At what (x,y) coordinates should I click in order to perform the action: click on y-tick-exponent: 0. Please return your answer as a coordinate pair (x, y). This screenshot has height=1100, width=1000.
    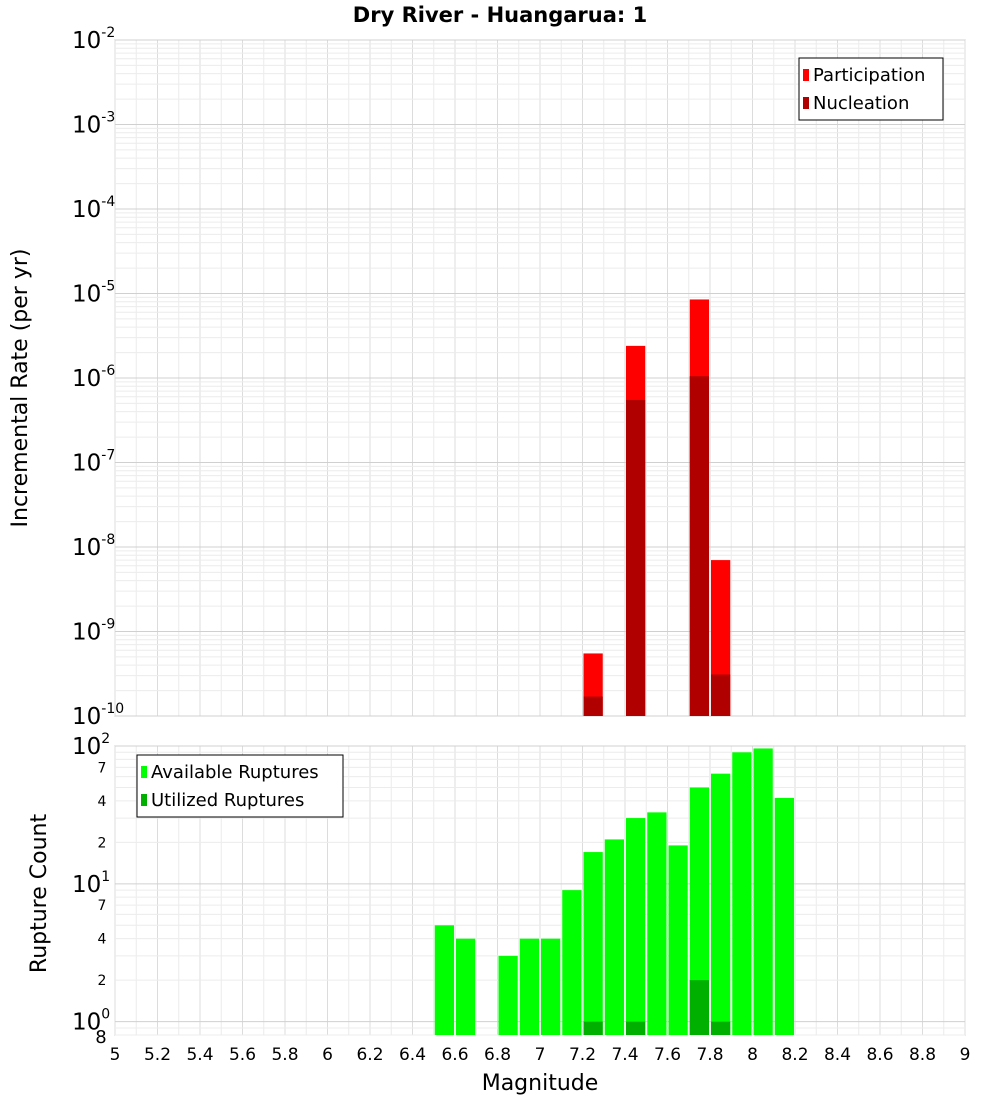
    Looking at the image, I should click on (105, 1015).